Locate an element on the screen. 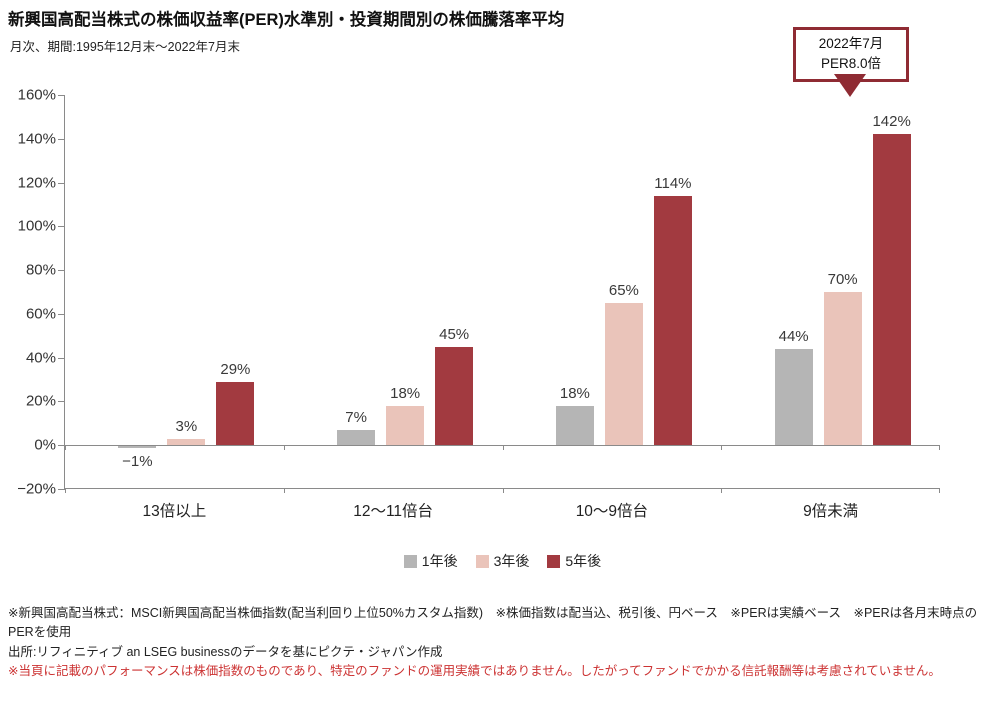 This screenshot has height=710, width=990. legend-item-1年後: 1年後 is located at coordinates (430, 561).